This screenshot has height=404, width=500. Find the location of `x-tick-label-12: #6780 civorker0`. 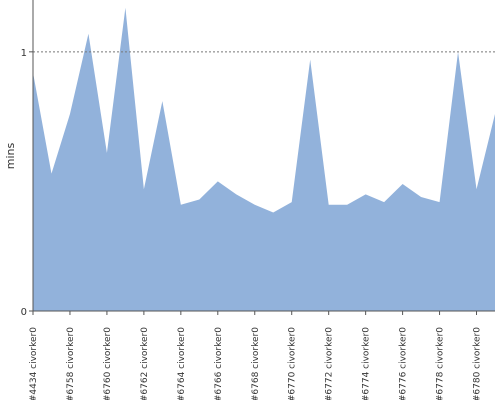

x-tick-label-12: #6780 civorker0 is located at coordinates (478, 363).